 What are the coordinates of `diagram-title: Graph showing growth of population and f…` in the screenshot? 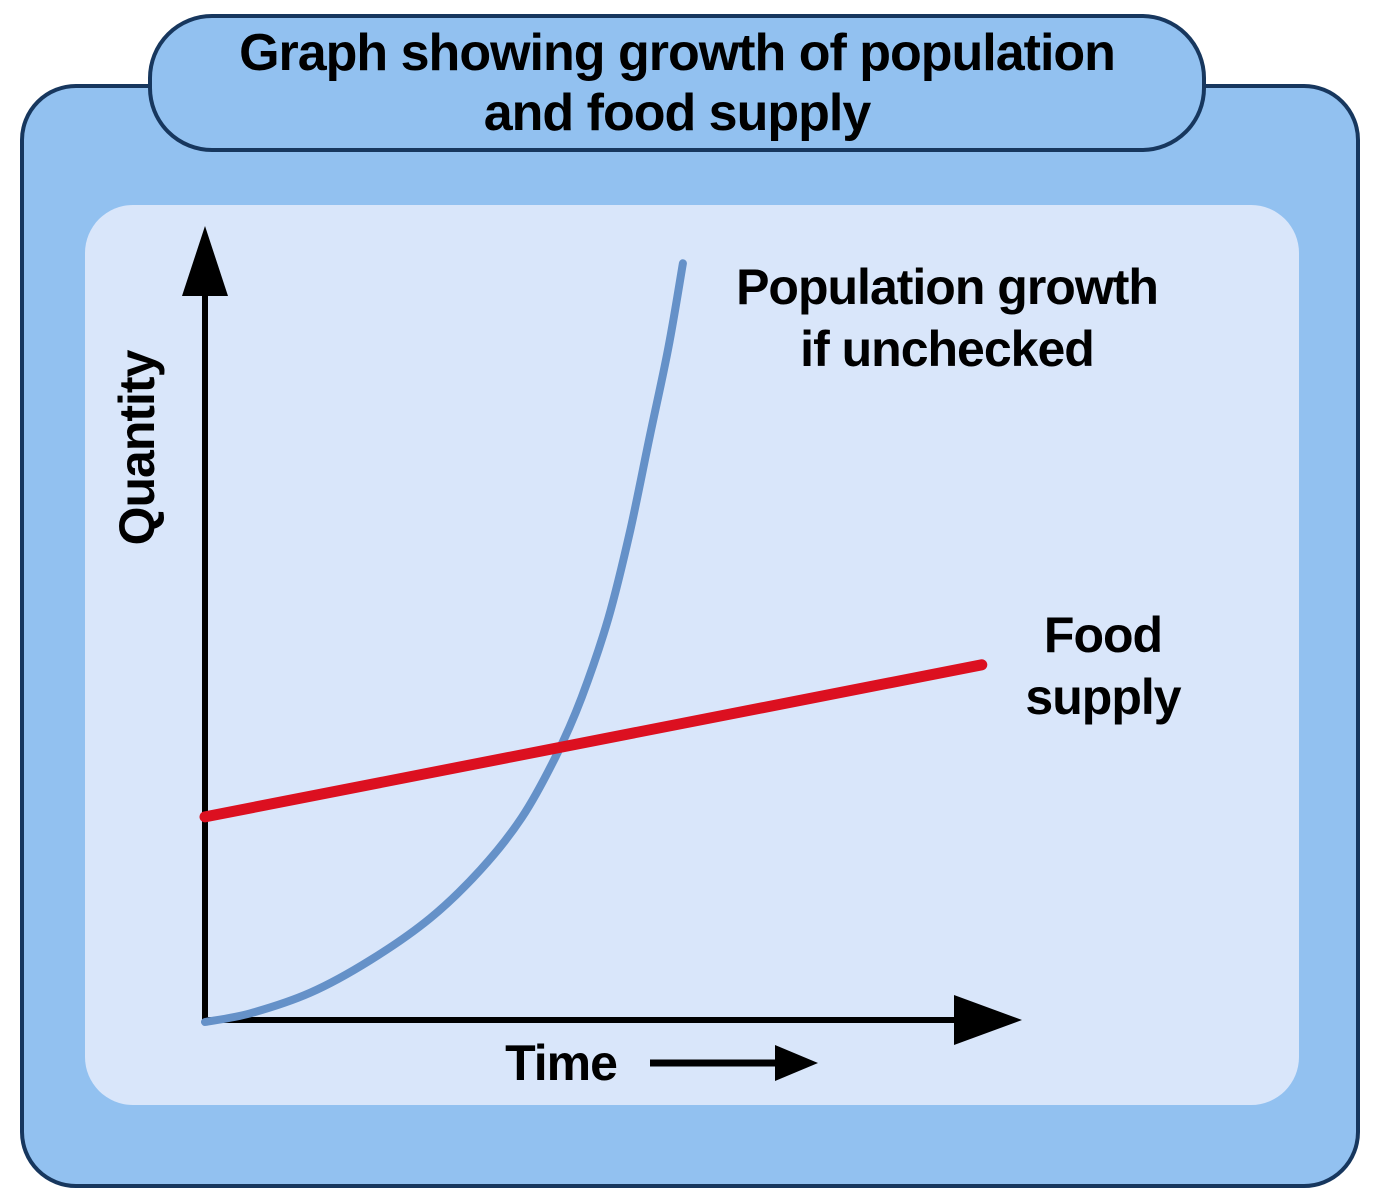 It's located at (677, 83).